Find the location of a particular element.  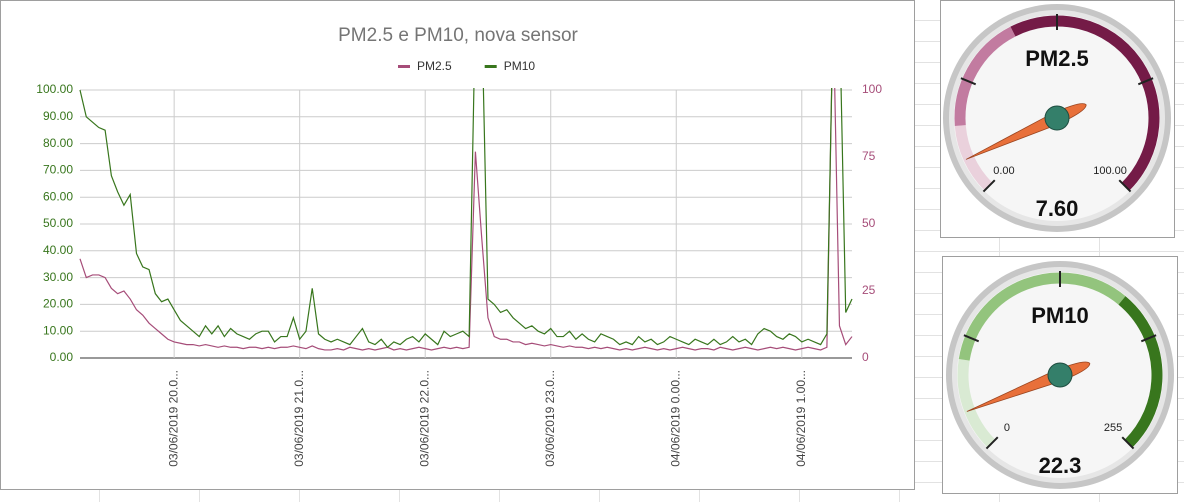

gauge-limit-label: 255 is located at coordinates (1113, 428).